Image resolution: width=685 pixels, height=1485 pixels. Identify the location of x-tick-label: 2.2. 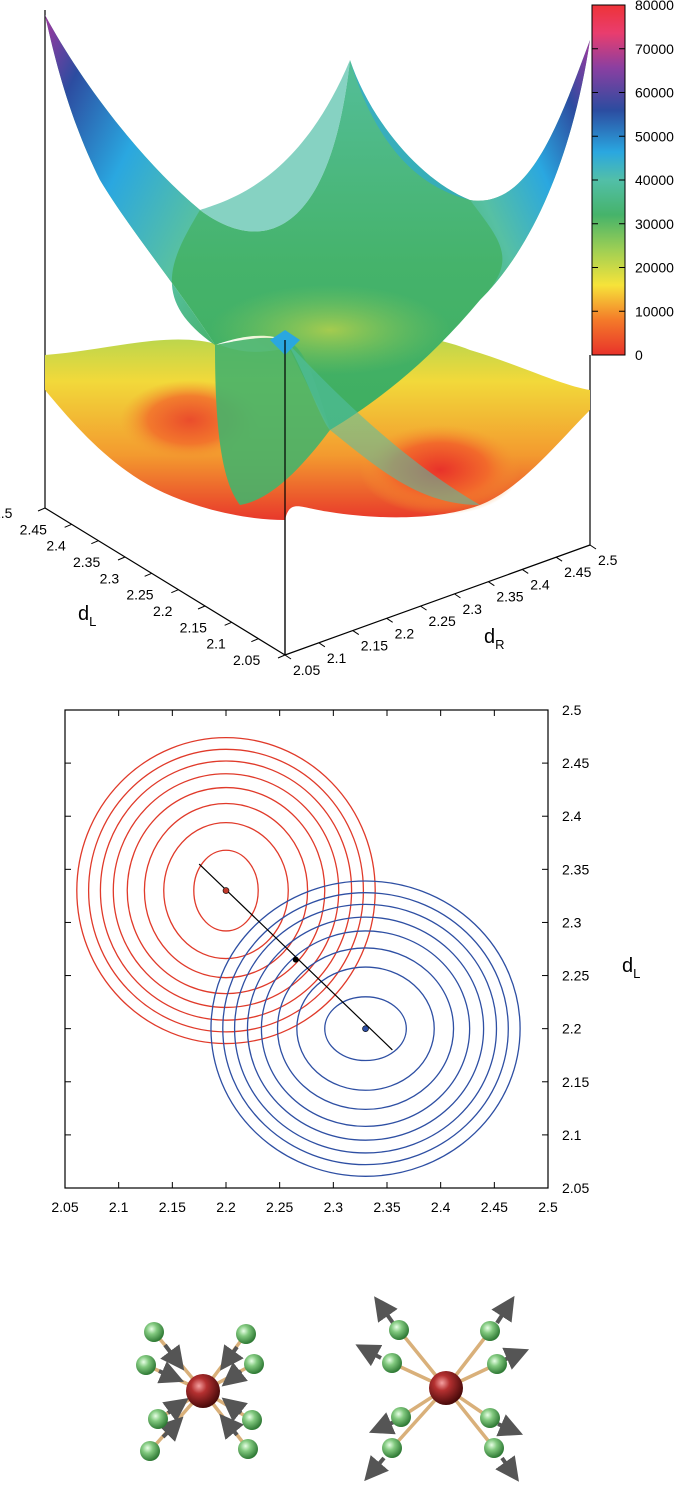
(226, 1207).